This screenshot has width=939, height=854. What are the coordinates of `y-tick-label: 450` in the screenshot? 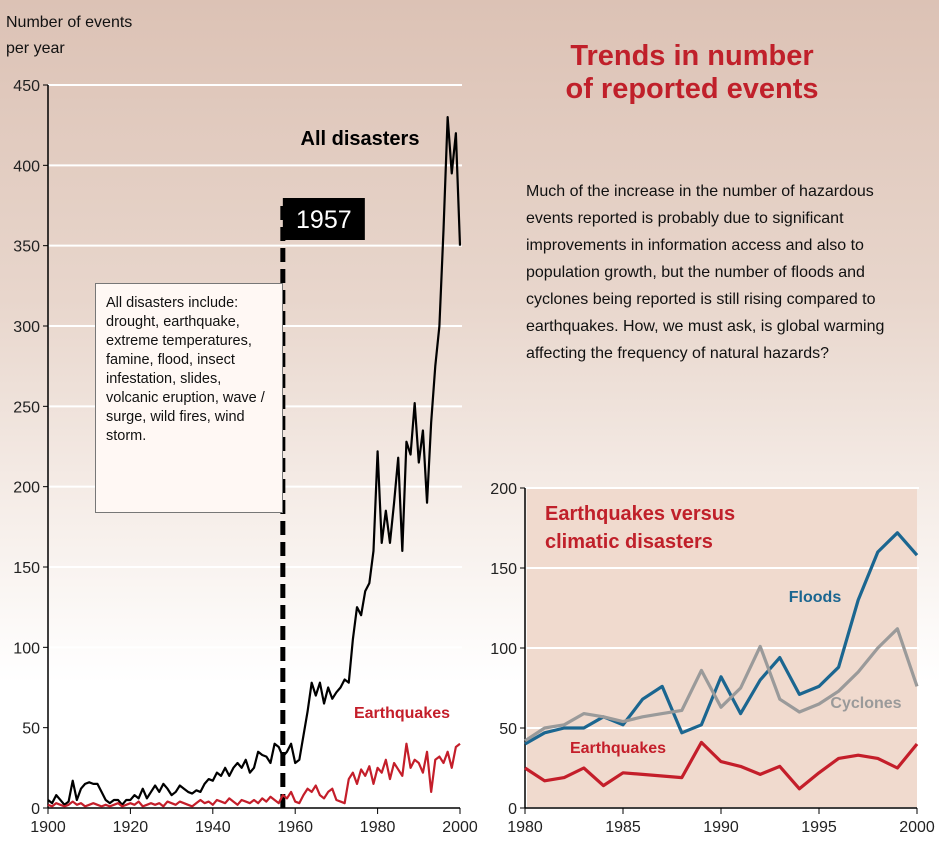 It's located at (26, 86).